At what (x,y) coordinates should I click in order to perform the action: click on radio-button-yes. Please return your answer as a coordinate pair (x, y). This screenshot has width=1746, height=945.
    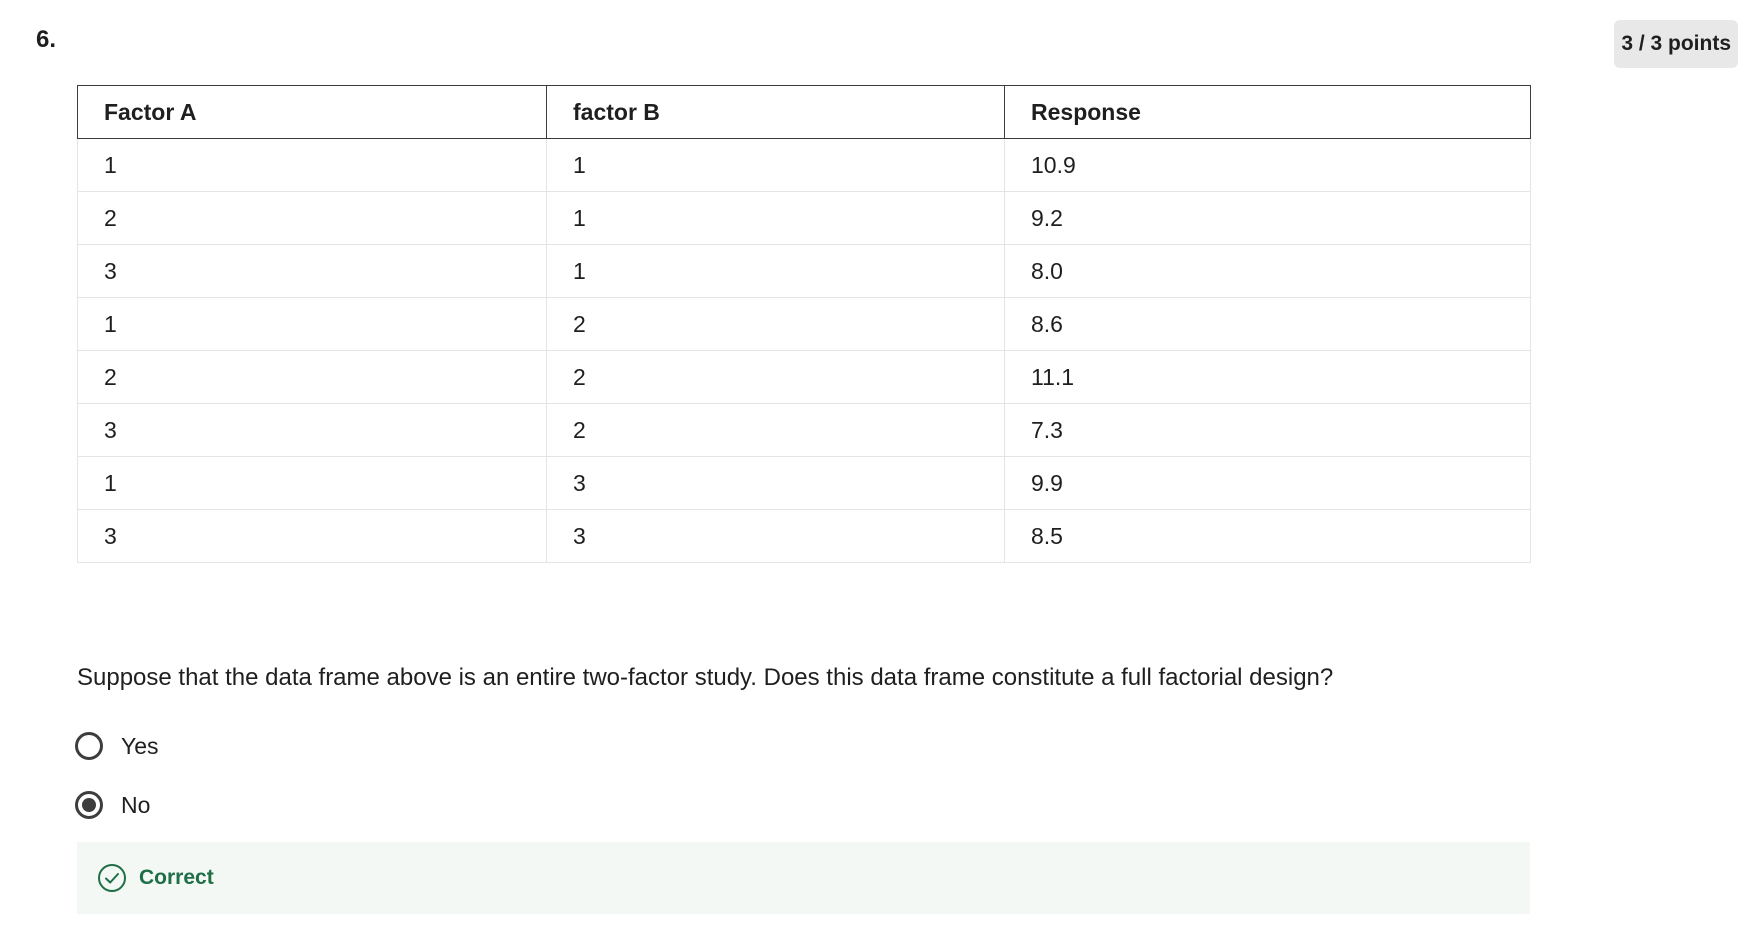
    Looking at the image, I should click on (89, 746).